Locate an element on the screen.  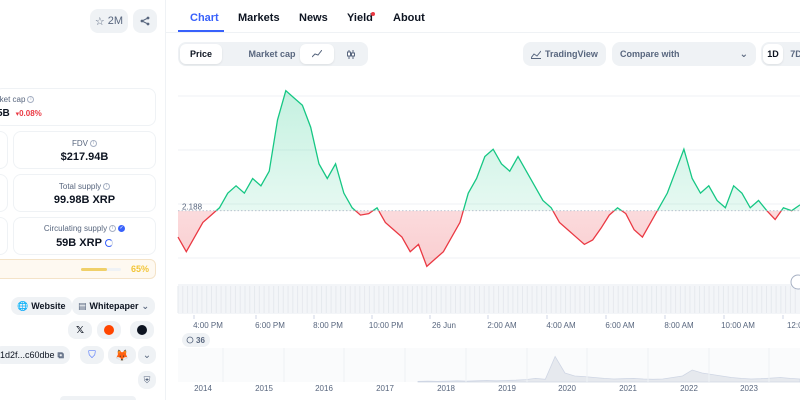
document-icon: ▤ is located at coordinates (82, 305).